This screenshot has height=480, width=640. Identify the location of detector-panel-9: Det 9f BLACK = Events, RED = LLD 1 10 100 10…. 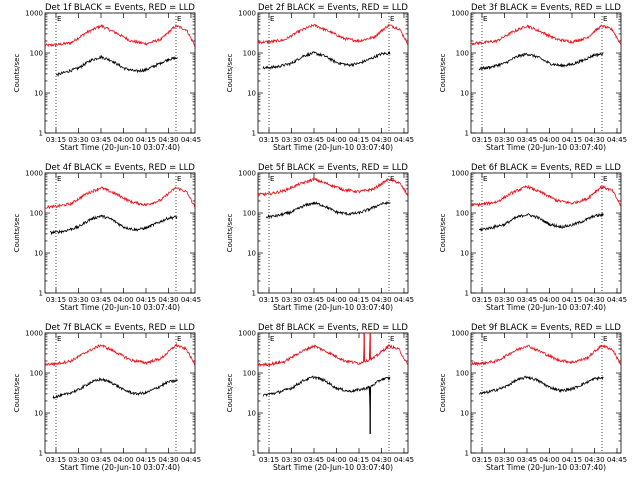
(533, 397).